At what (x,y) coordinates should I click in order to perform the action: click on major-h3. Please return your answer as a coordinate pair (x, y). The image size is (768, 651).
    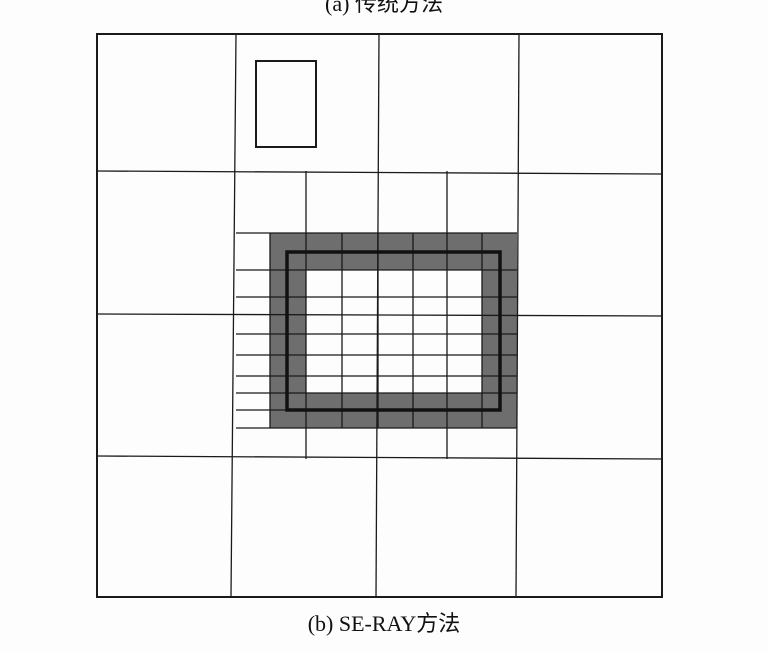
    Looking at the image, I should click on (379, 457).